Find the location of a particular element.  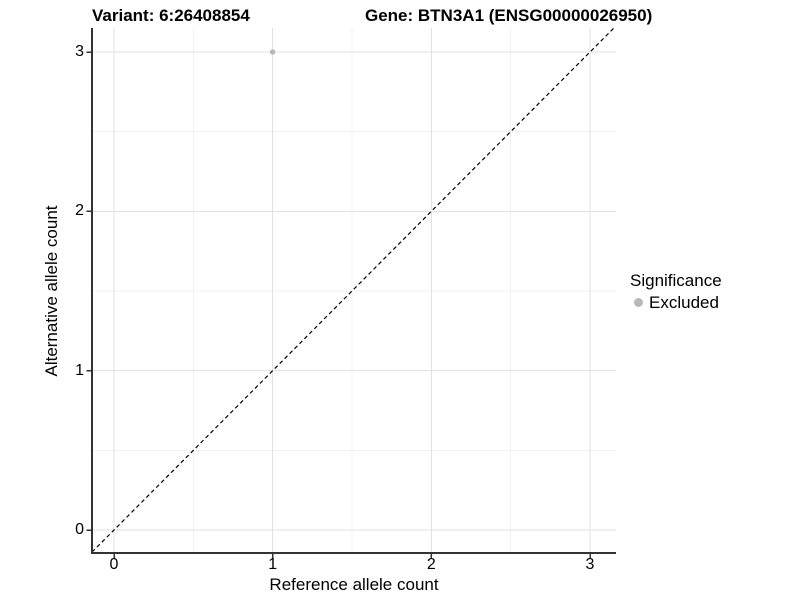

plot-title-gene: Gene: BTN3A1 (ENSG00000026950) is located at coordinates (509, 15).